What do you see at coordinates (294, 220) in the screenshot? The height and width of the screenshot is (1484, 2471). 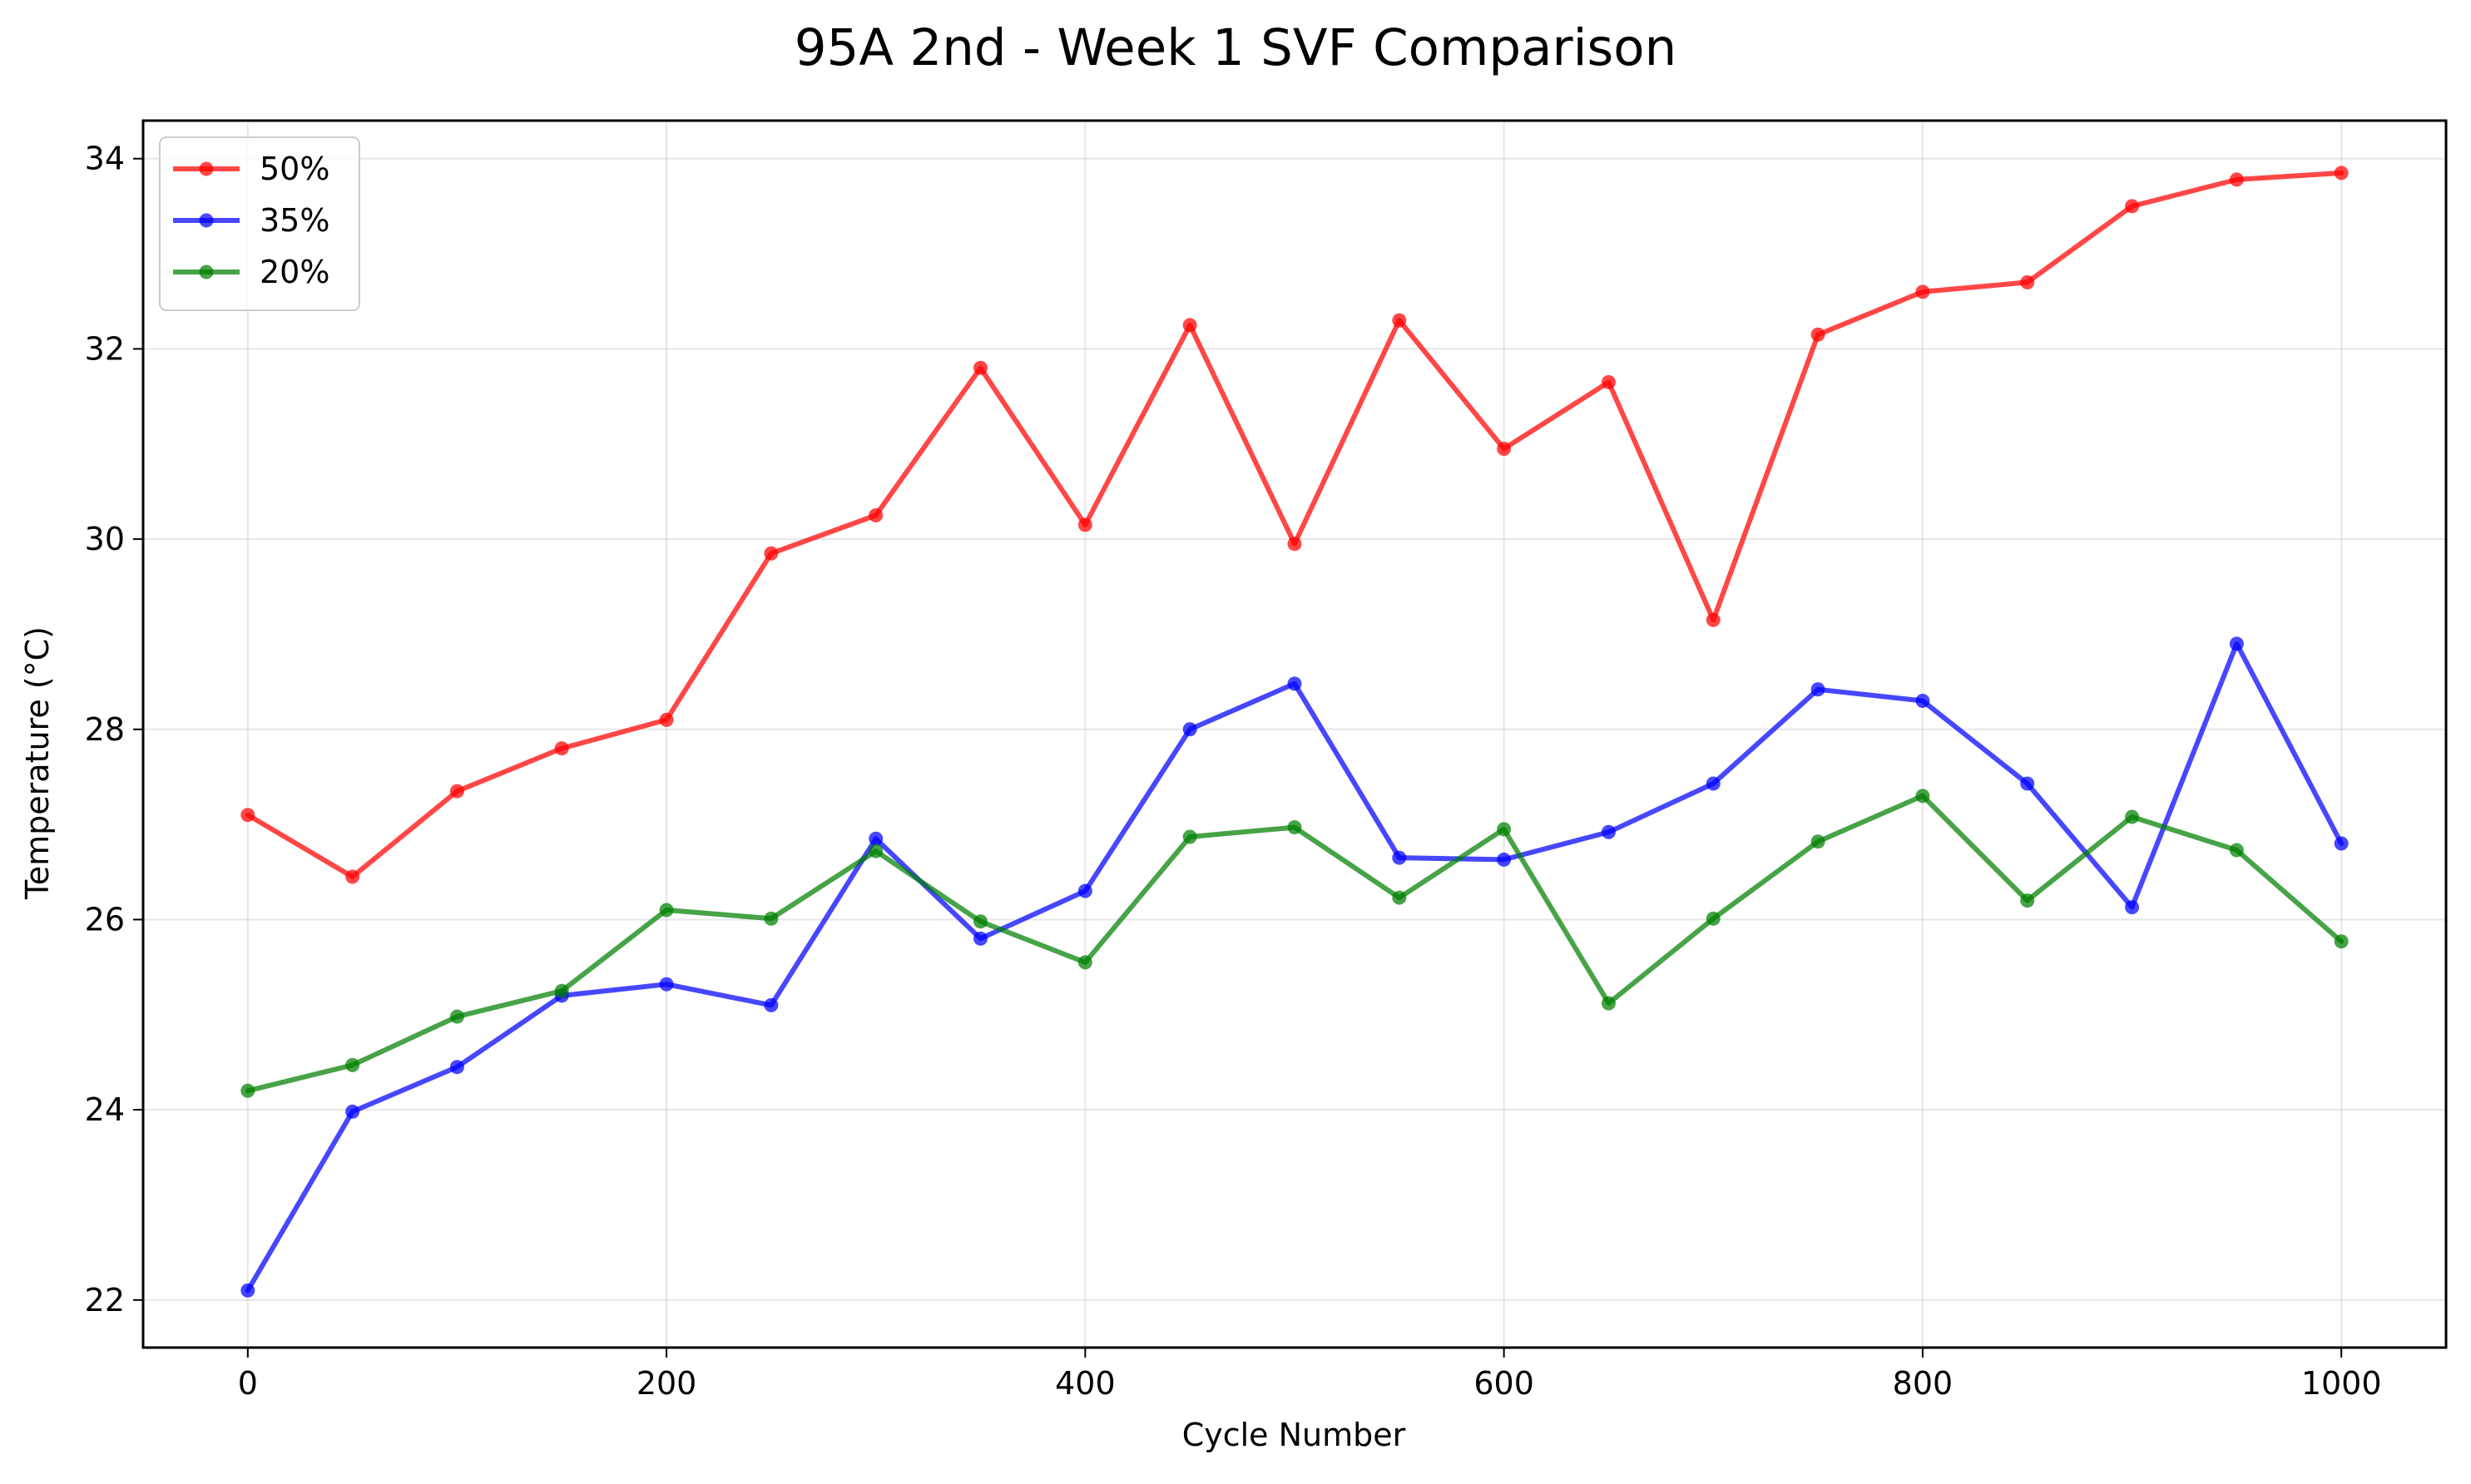 I see `legend-label: 35%` at bounding box center [294, 220].